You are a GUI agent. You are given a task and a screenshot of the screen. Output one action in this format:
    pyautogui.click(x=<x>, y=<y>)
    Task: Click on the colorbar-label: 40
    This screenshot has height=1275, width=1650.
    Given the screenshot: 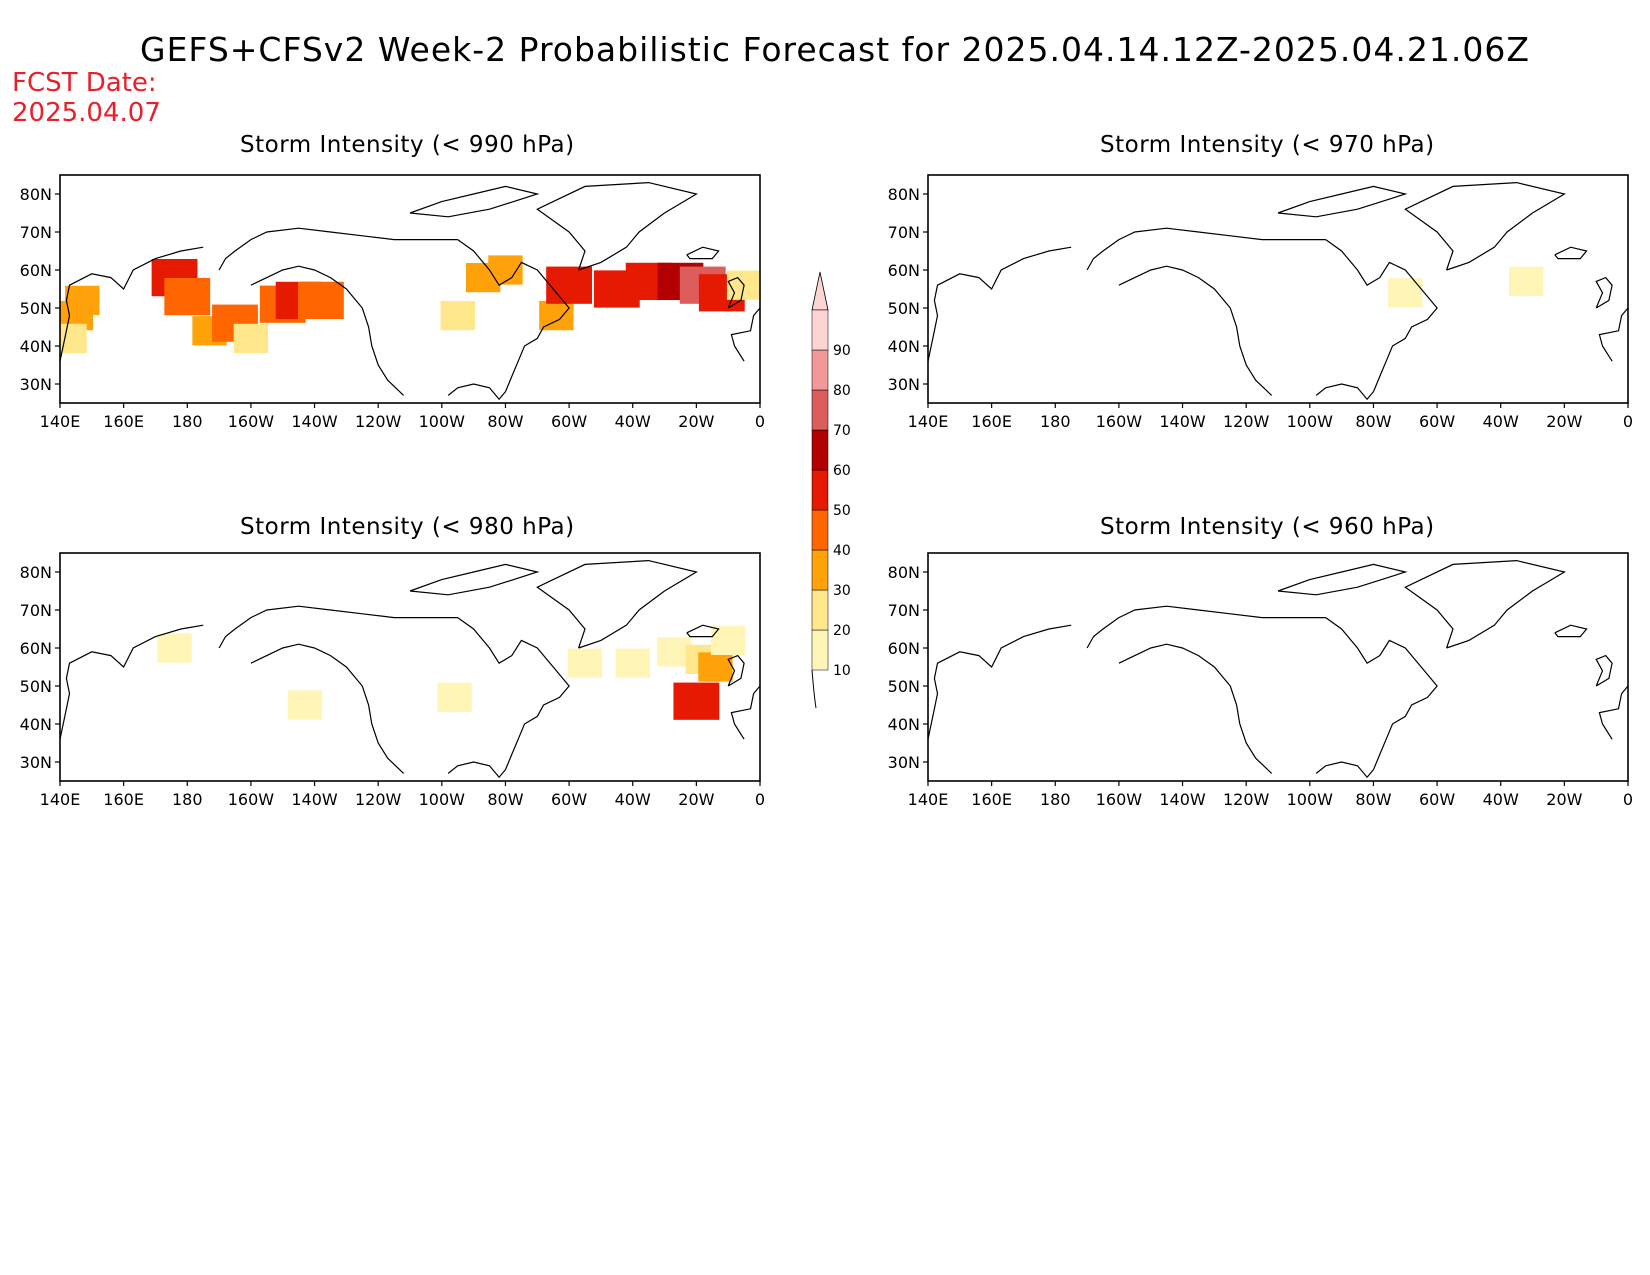 What is the action you would take?
    pyautogui.click(x=842, y=551)
    